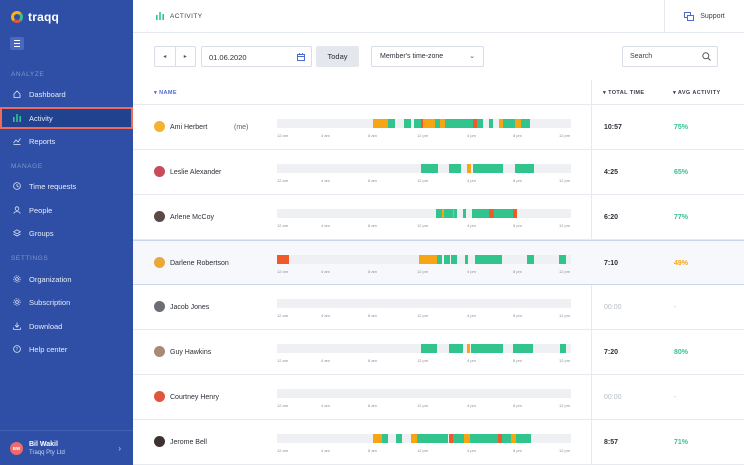 This screenshot has height=465, width=744. What do you see at coordinates (192, 217) in the screenshot?
I see `member-name: Arlene McCoy` at bounding box center [192, 217].